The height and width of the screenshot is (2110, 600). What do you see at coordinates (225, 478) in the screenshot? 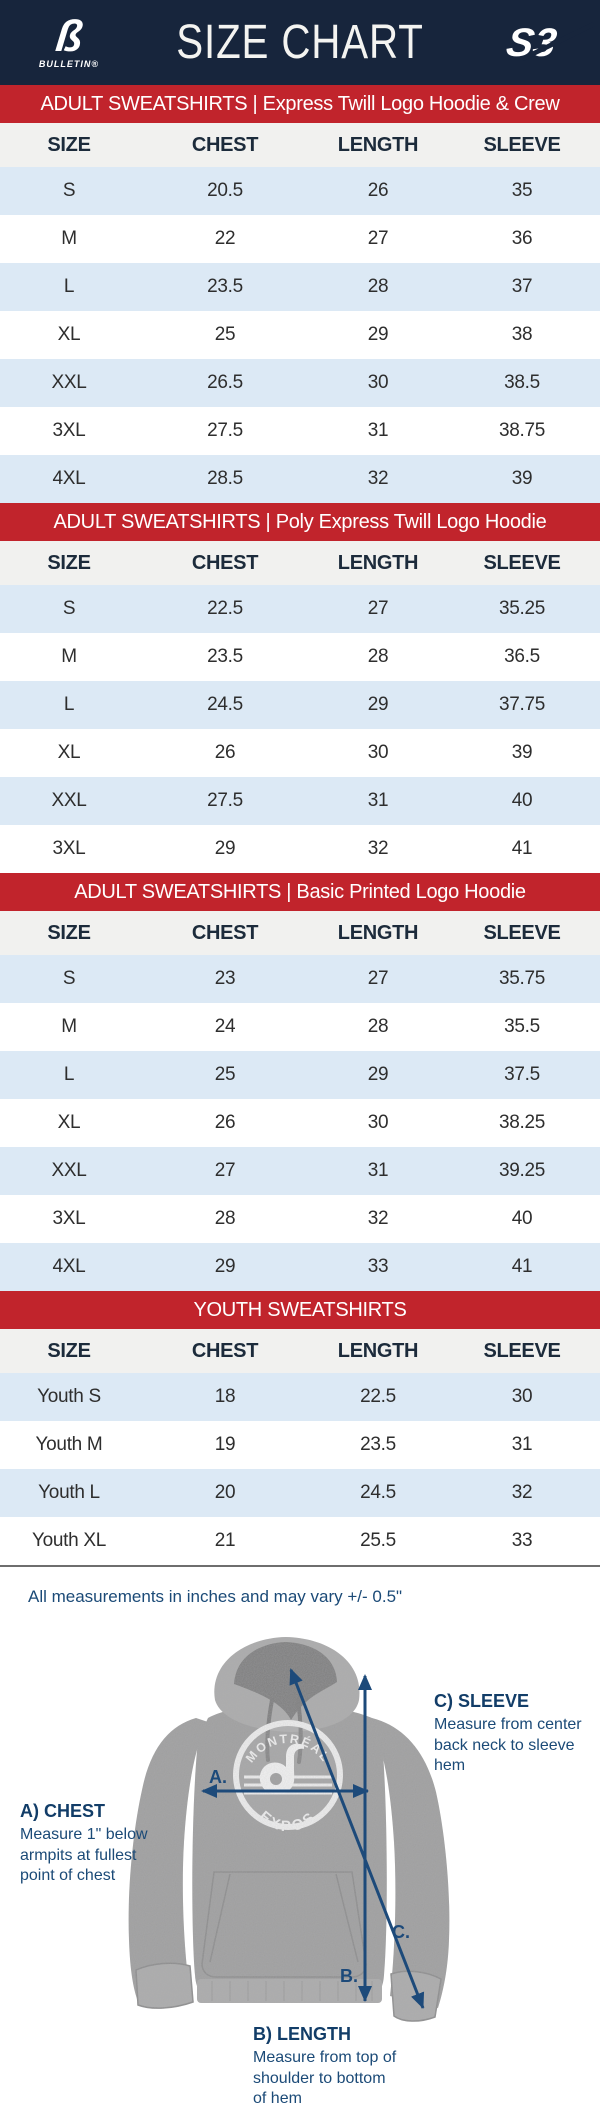
I see `value-cell: 28.5` at bounding box center [225, 478].